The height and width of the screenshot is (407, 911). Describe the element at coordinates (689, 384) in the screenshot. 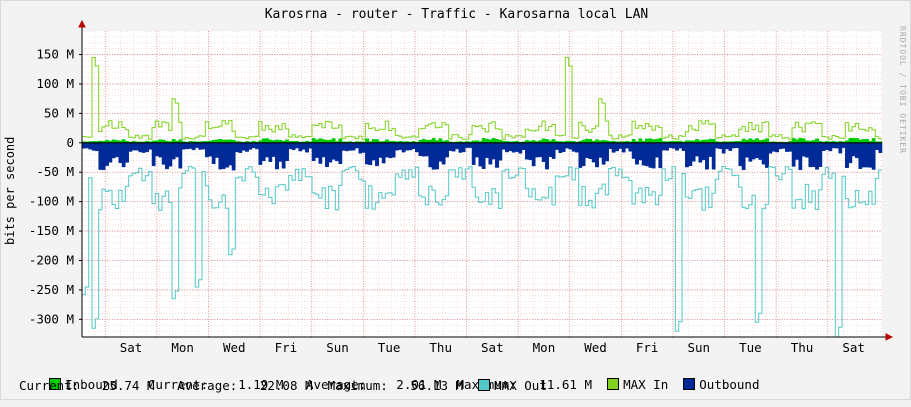

I see `outbound-swatch` at that location.